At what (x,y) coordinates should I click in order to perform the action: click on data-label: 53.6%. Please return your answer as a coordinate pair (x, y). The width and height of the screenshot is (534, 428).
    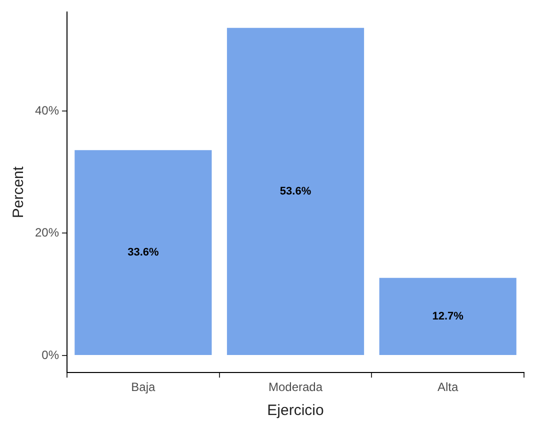
    Looking at the image, I should click on (296, 191).